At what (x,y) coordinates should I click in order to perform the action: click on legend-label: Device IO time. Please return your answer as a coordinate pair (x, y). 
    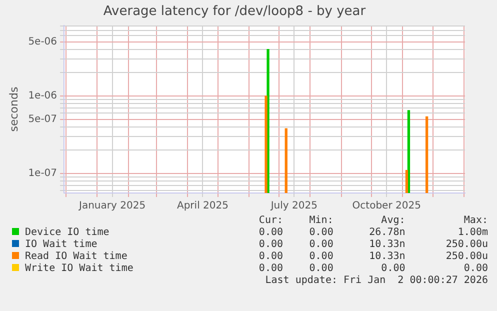
    Looking at the image, I should click on (67, 233).